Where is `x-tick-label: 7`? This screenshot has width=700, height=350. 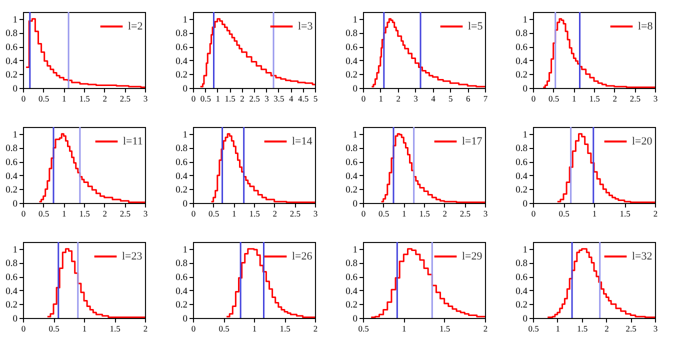
x-tick-label: 7 is located at coordinates (485, 99).